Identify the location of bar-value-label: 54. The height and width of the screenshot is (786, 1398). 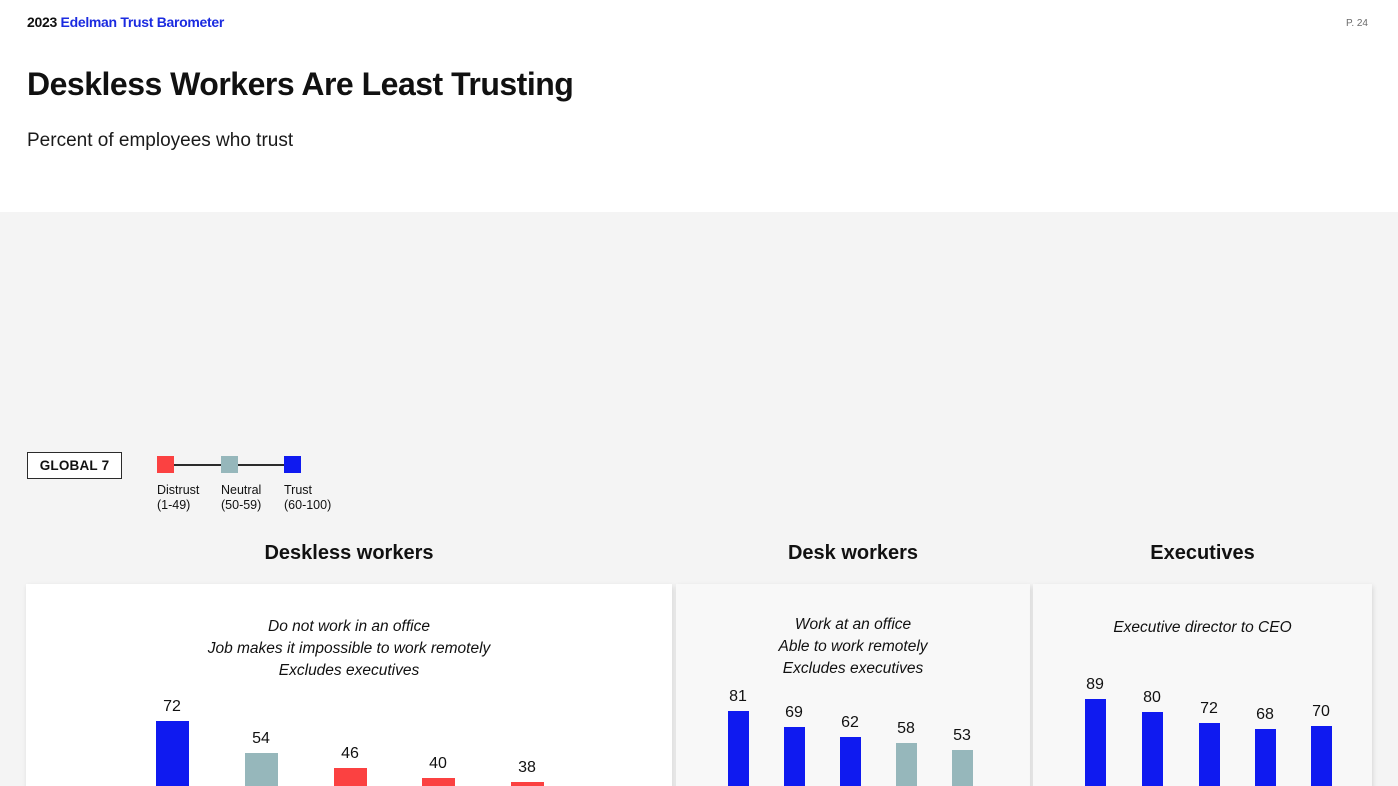
(261, 738).